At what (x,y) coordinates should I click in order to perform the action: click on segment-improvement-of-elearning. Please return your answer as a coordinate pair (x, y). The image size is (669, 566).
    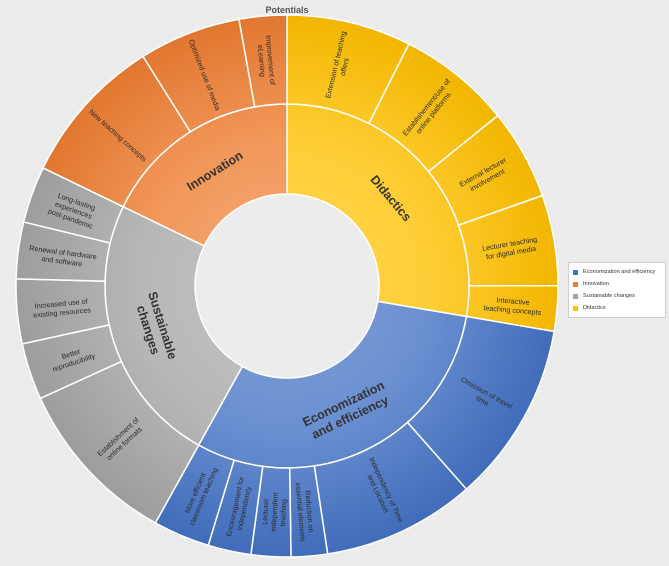
    Looking at the image, I should click on (263, 61).